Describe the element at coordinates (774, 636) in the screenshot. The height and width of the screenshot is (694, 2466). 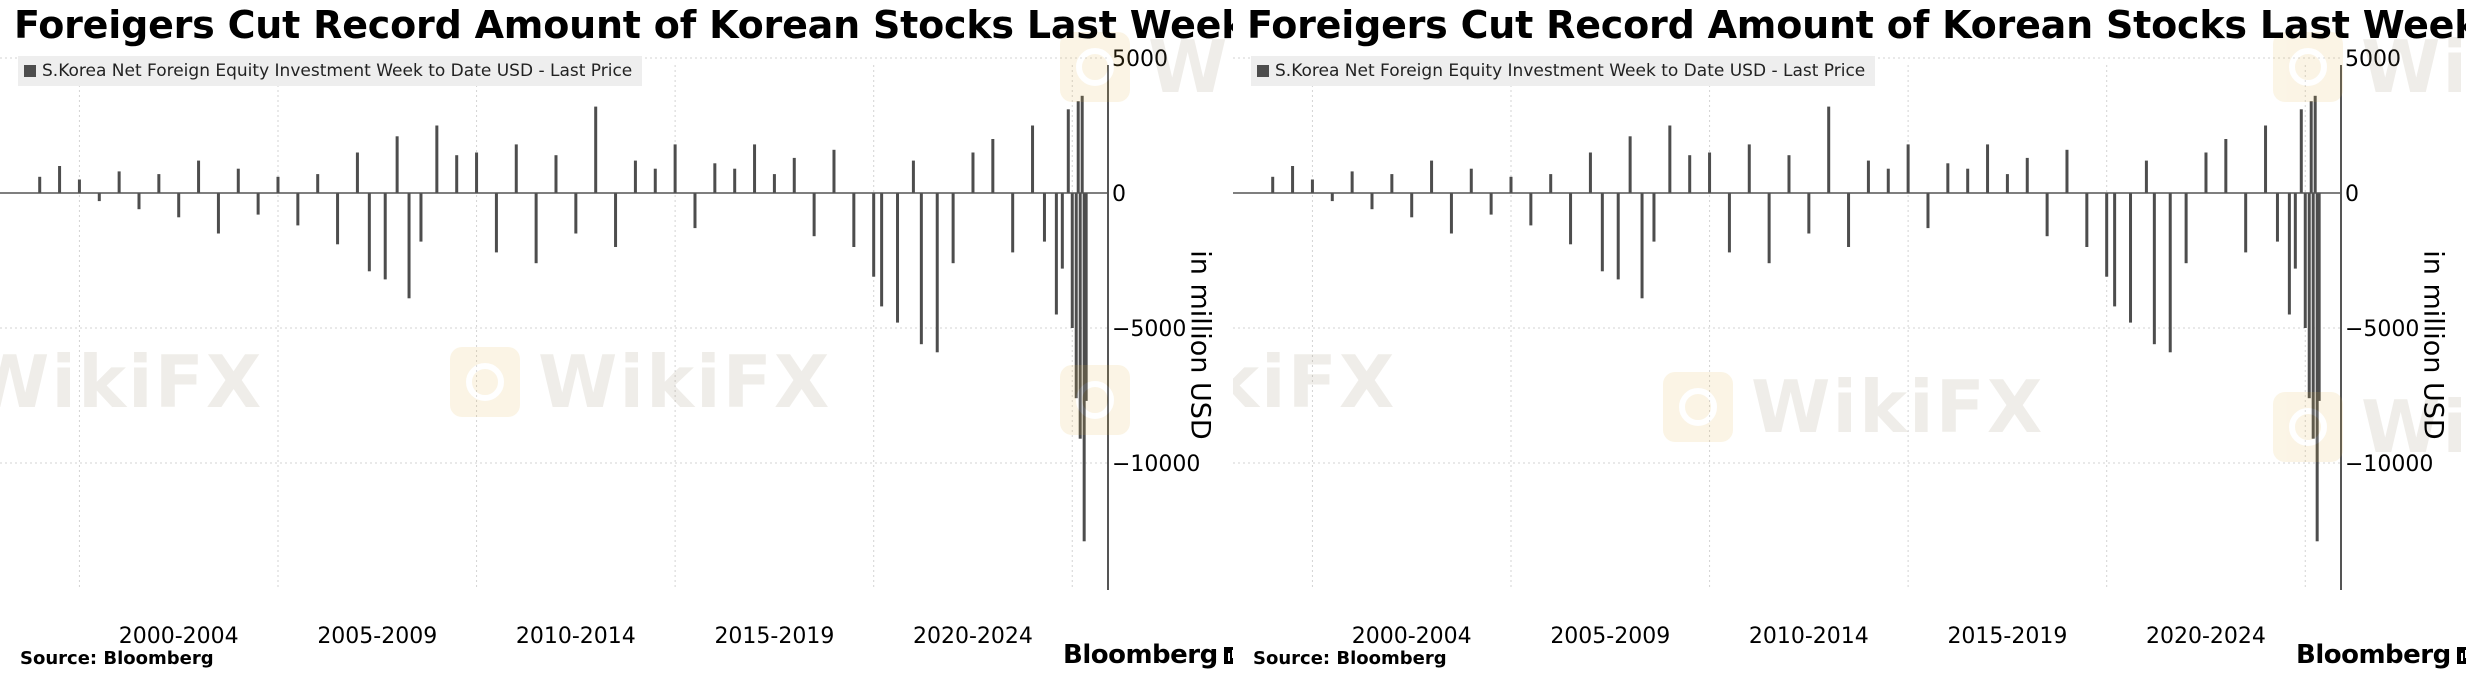
I see `x-tick-label: 2015-2019` at that location.